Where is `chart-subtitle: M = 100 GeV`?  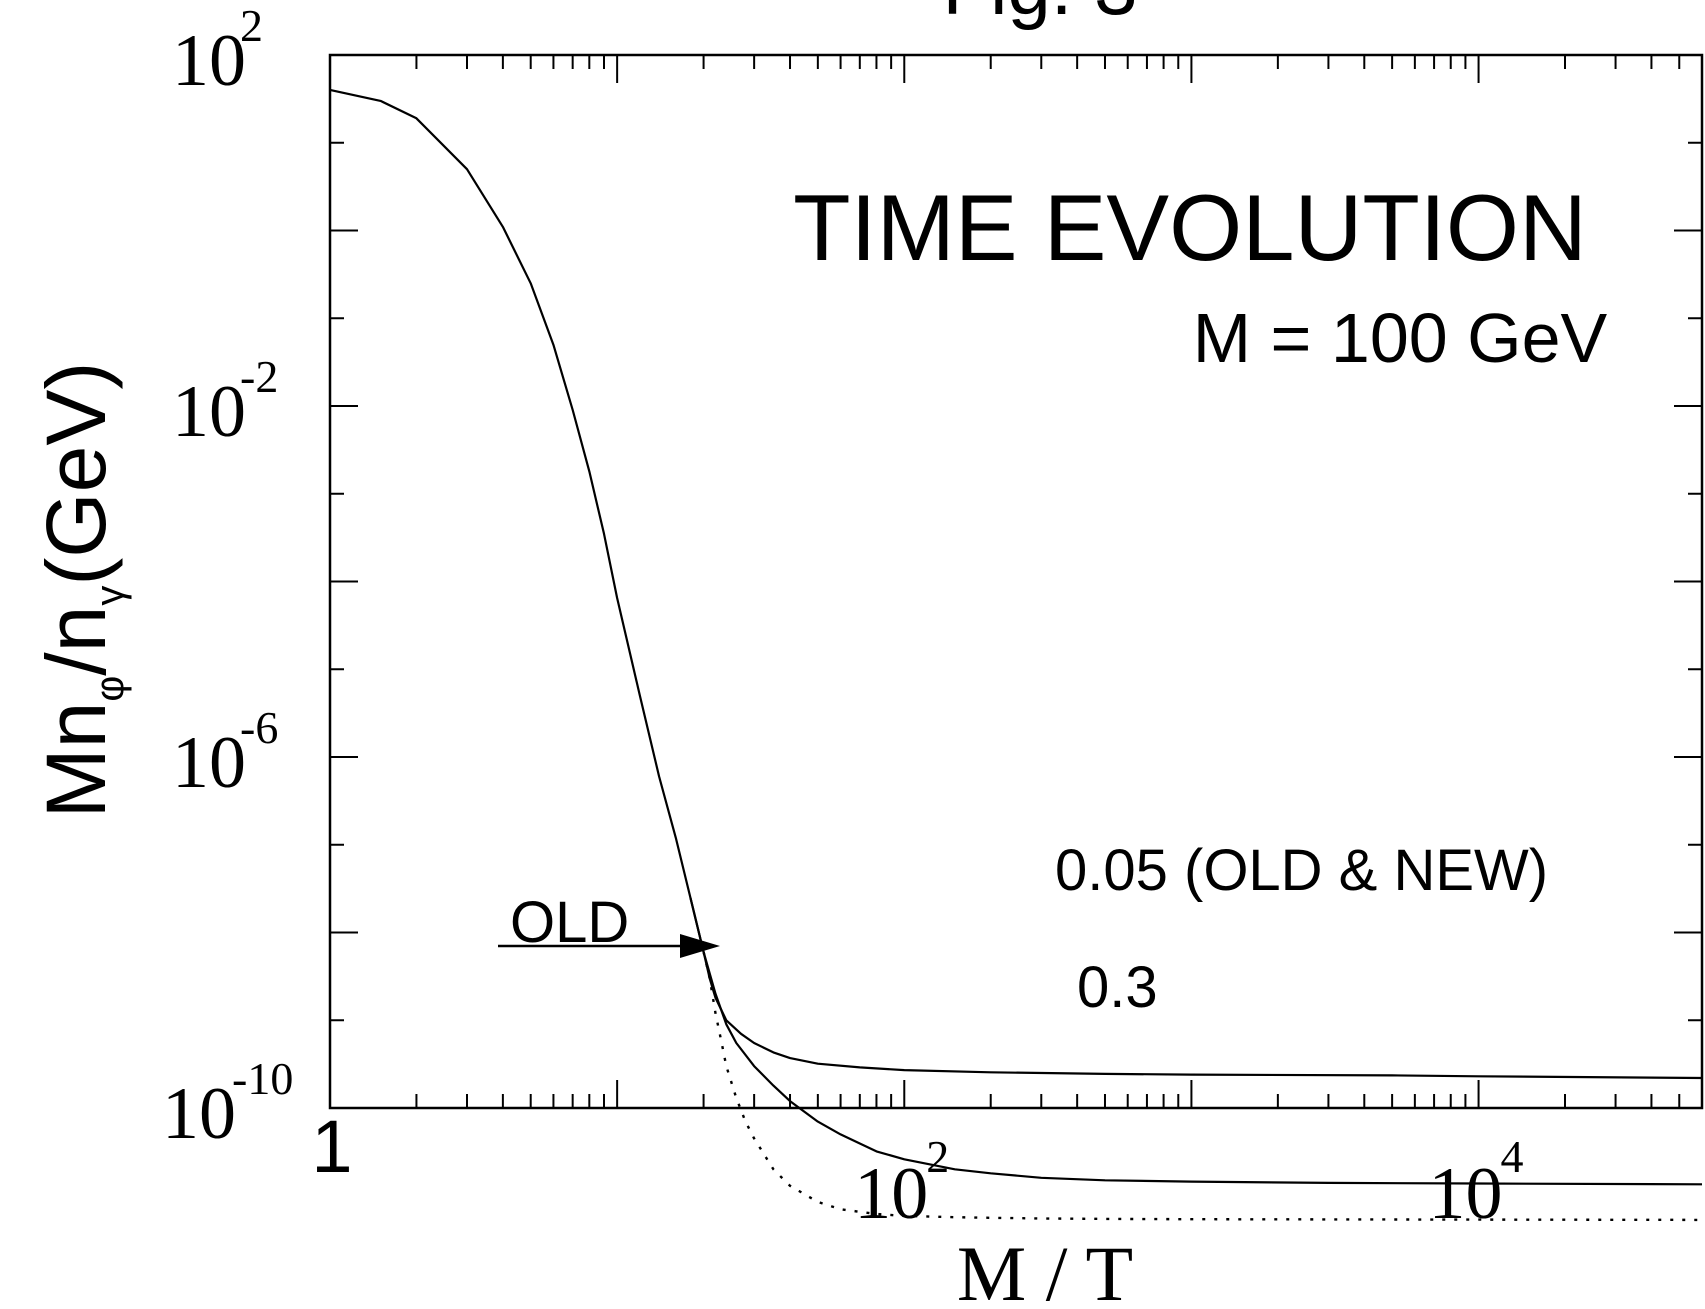 chart-subtitle: M = 100 GeV is located at coordinates (1400, 338).